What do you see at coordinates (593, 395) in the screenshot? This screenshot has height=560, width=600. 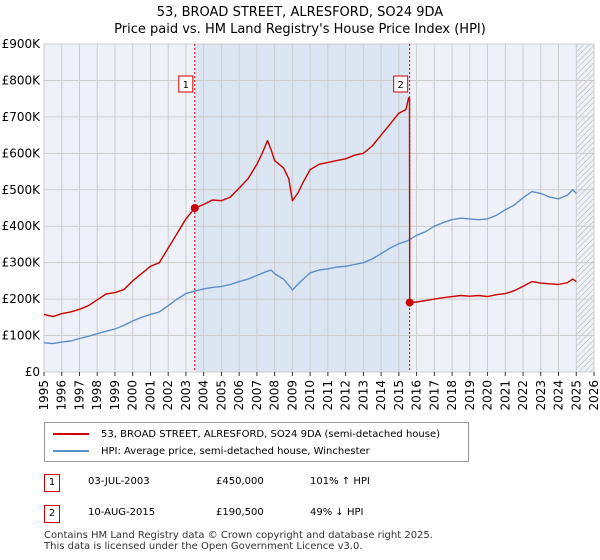 I see `x-tick-label: 2026` at bounding box center [593, 395].